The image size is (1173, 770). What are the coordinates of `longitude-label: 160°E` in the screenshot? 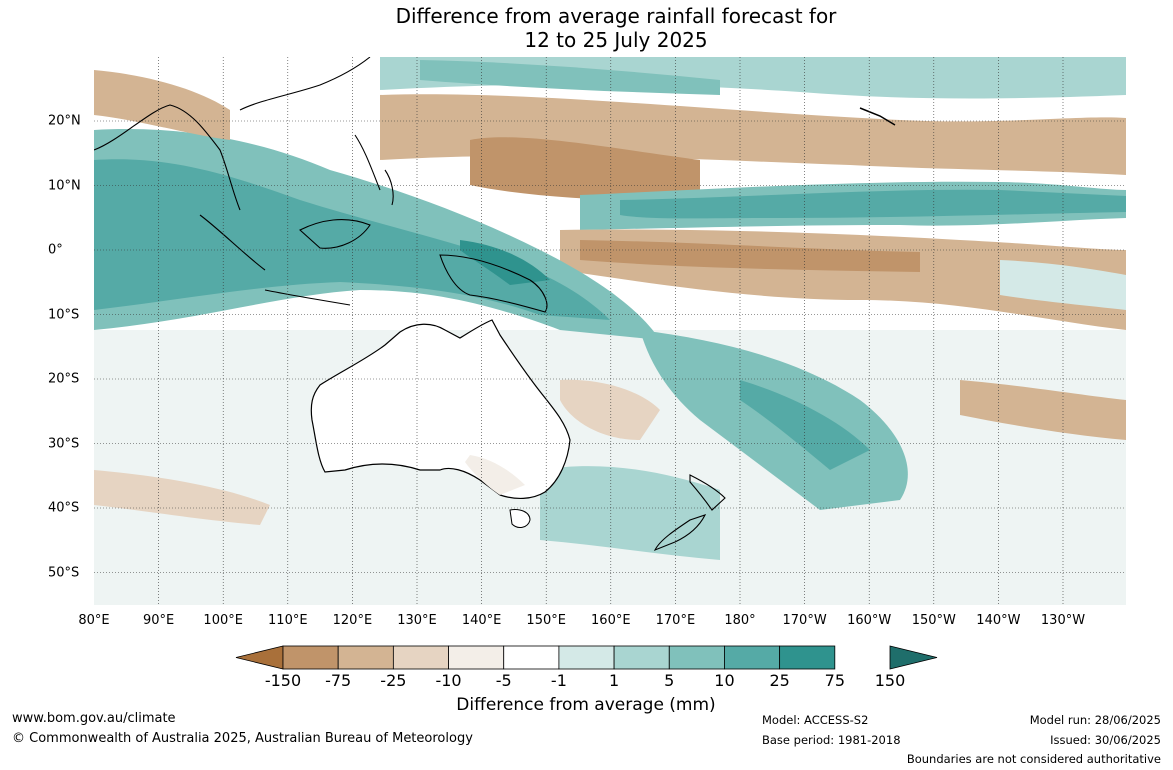 It's located at (611, 620).